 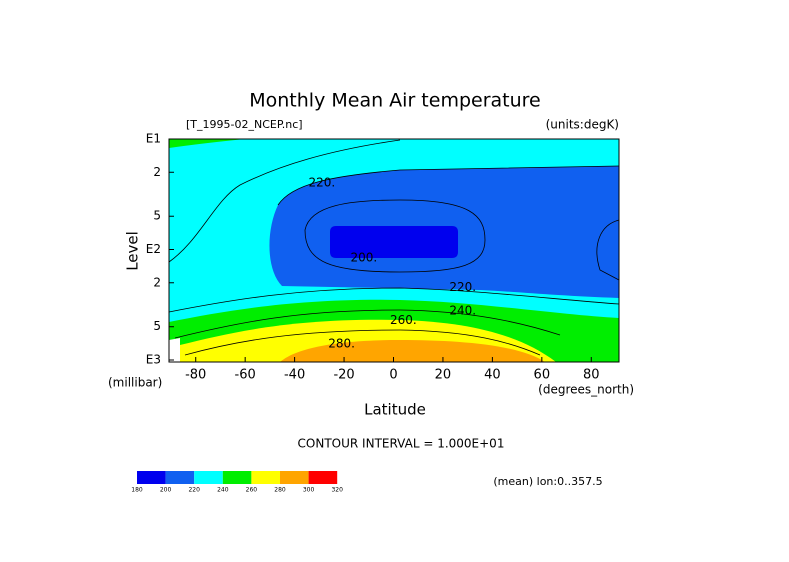 What do you see at coordinates (547, 481) in the screenshot?
I see `footnote: (mean) lon:0..357.5` at bounding box center [547, 481].